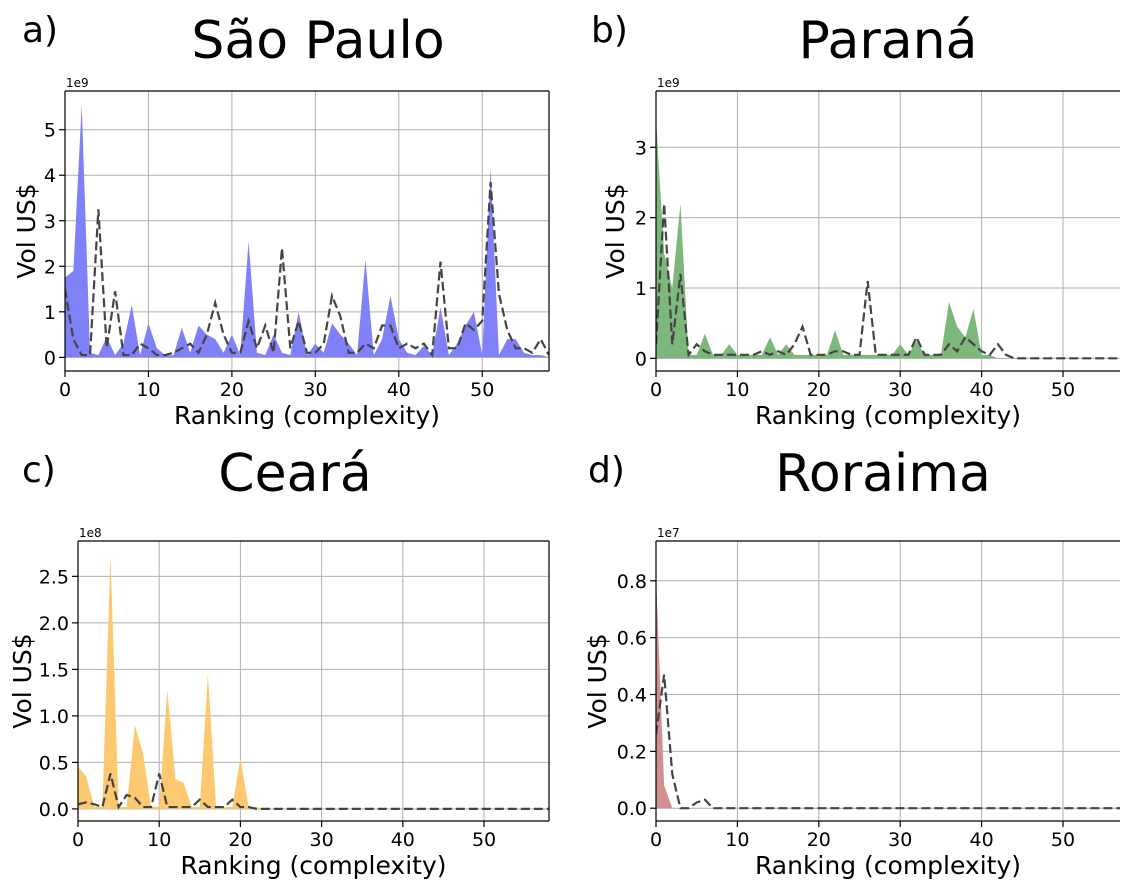  Describe the element at coordinates (606, 470) in the screenshot. I see `panel-letter: d)` at that location.